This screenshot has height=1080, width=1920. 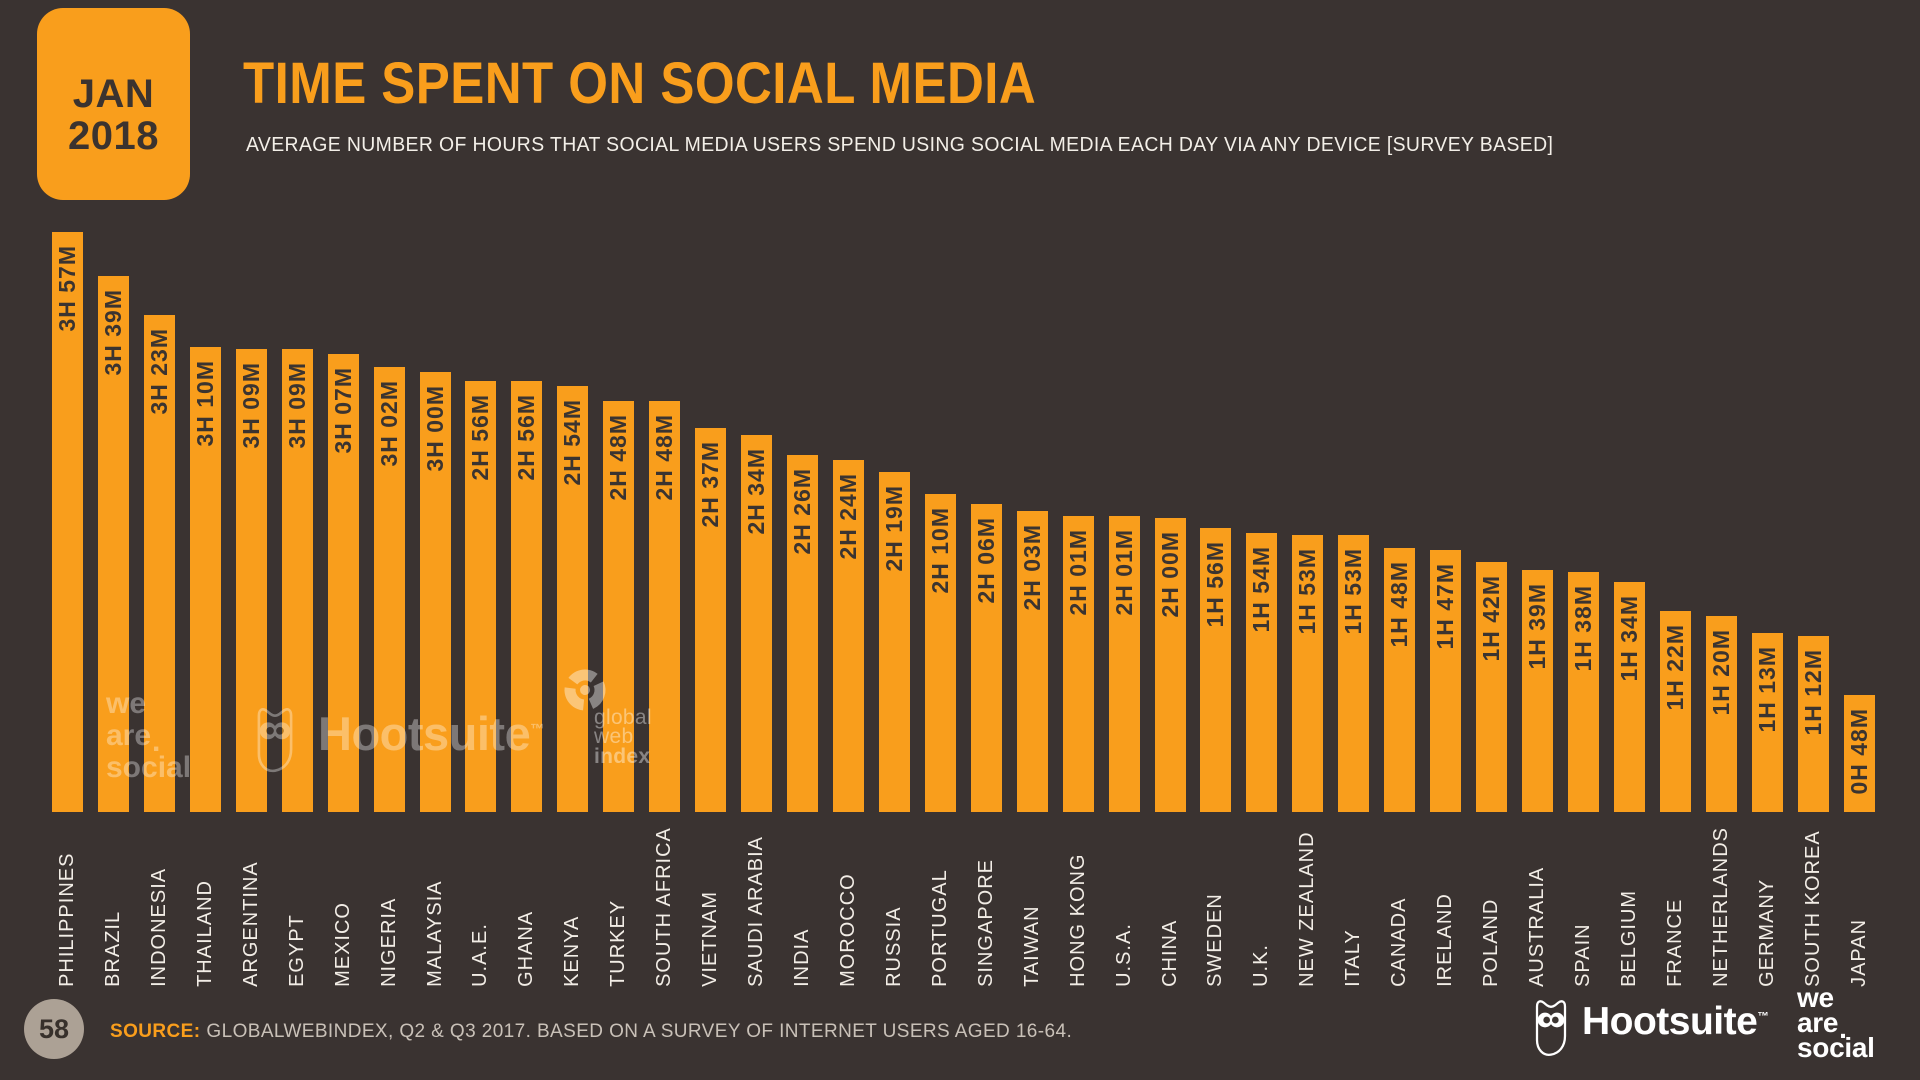 What do you see at coordinates (1169, 953) in the screenshot?
I see `category-label: CHINA` at bounding box center [1169, 953].